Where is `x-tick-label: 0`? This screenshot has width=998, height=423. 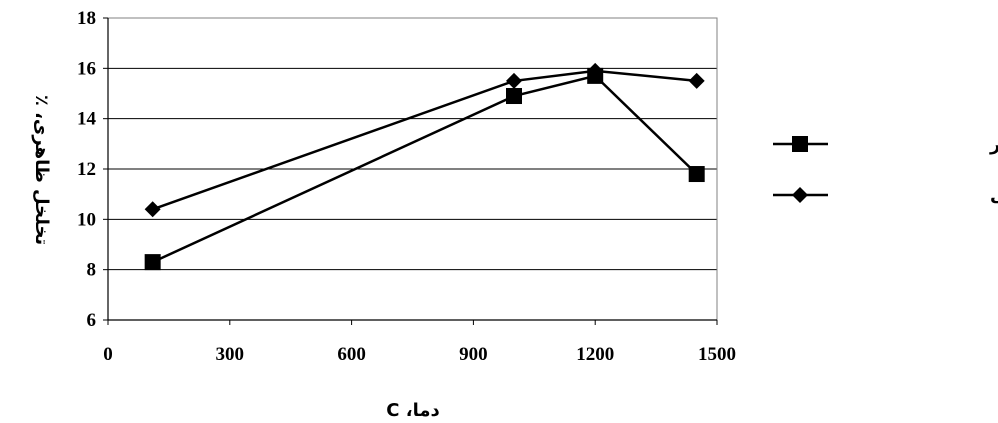
x-tick-label: 0 is located at coordinates (108, 354).